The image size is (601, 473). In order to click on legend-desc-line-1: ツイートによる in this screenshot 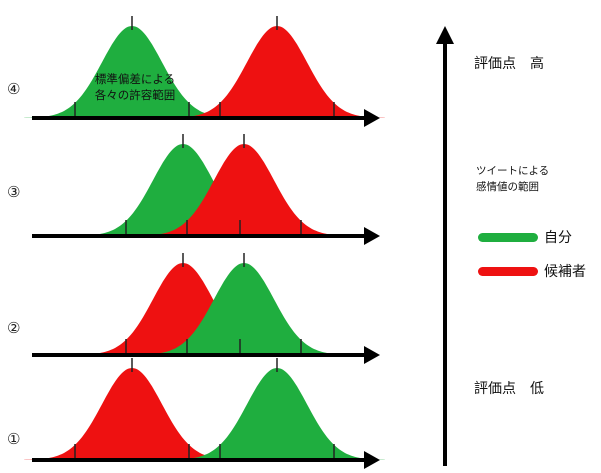, I will do `click(513, 171)`.